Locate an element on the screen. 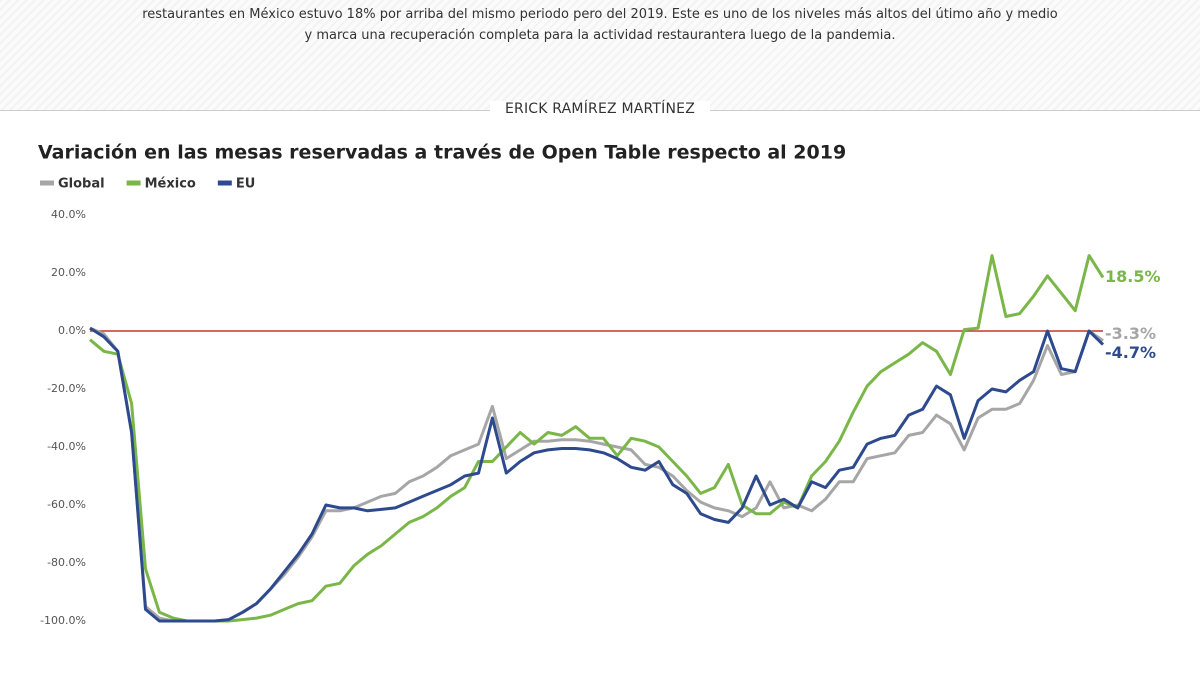  legend-label: Global is located at coordinates (81, 184).